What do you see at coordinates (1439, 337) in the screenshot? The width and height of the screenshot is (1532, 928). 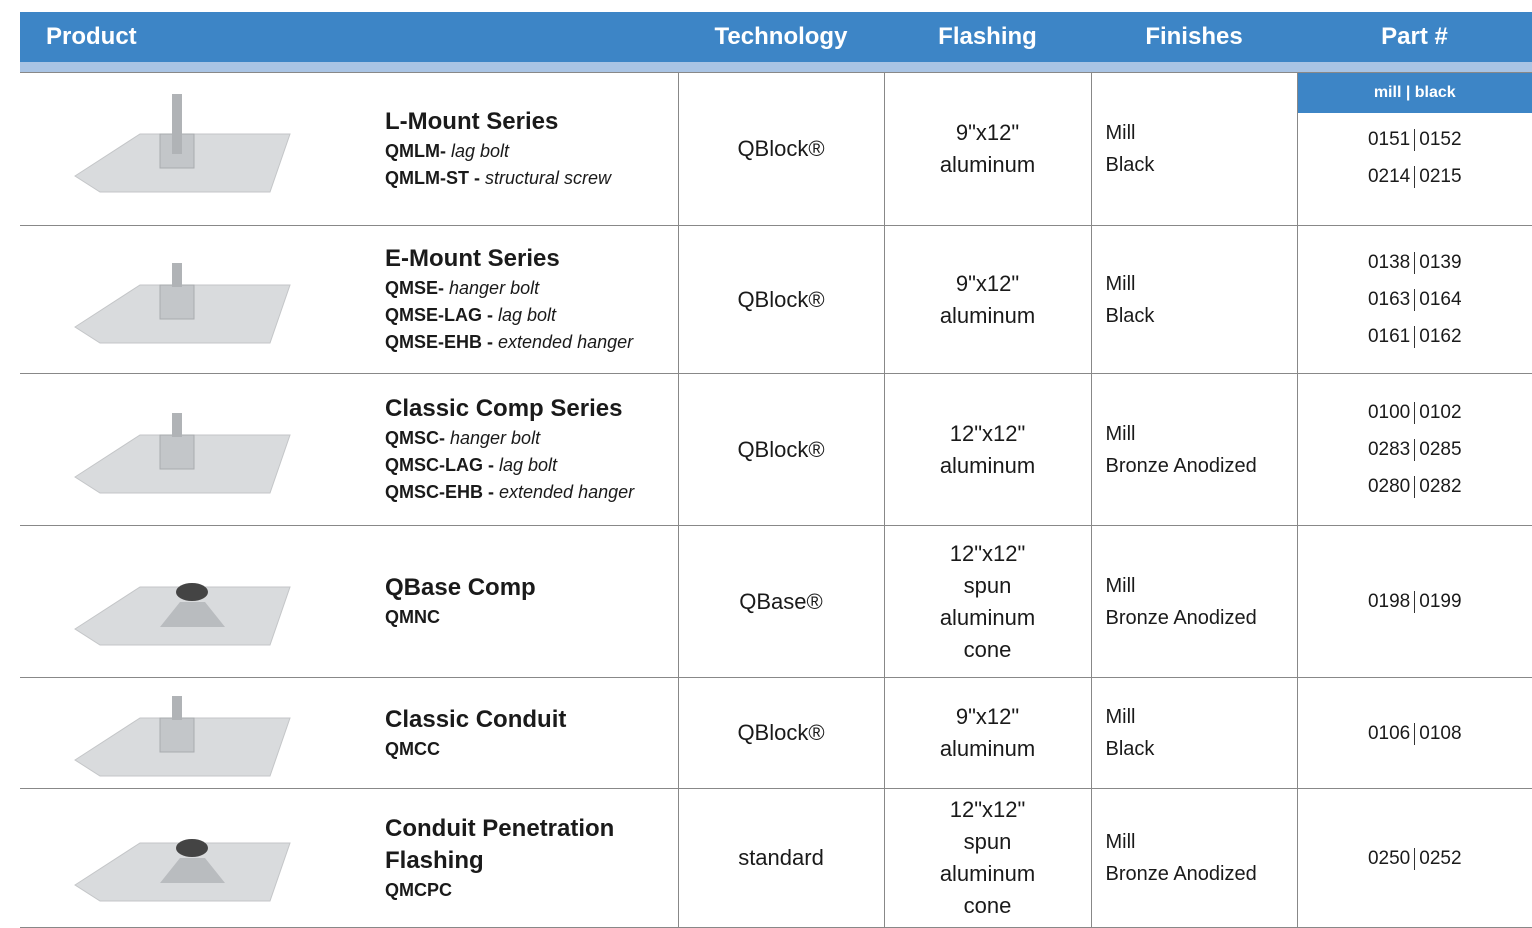 I see `part-number: 0162` at bounding box center [1439, 337].